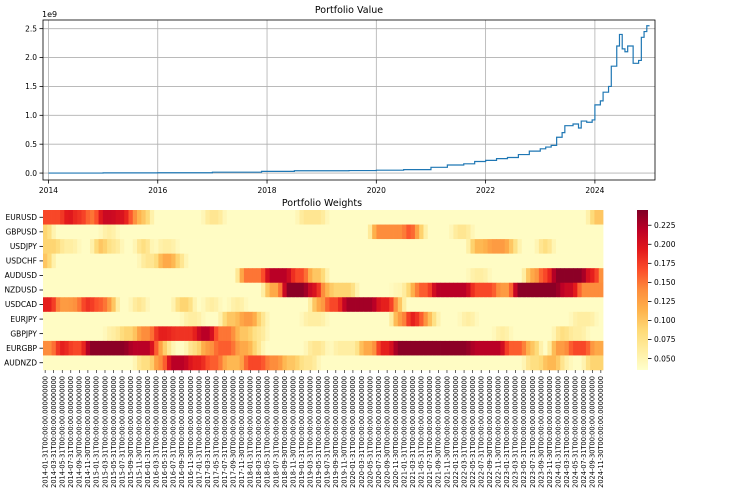  I want to click on row-label: USDCHF, so click(21, 261).